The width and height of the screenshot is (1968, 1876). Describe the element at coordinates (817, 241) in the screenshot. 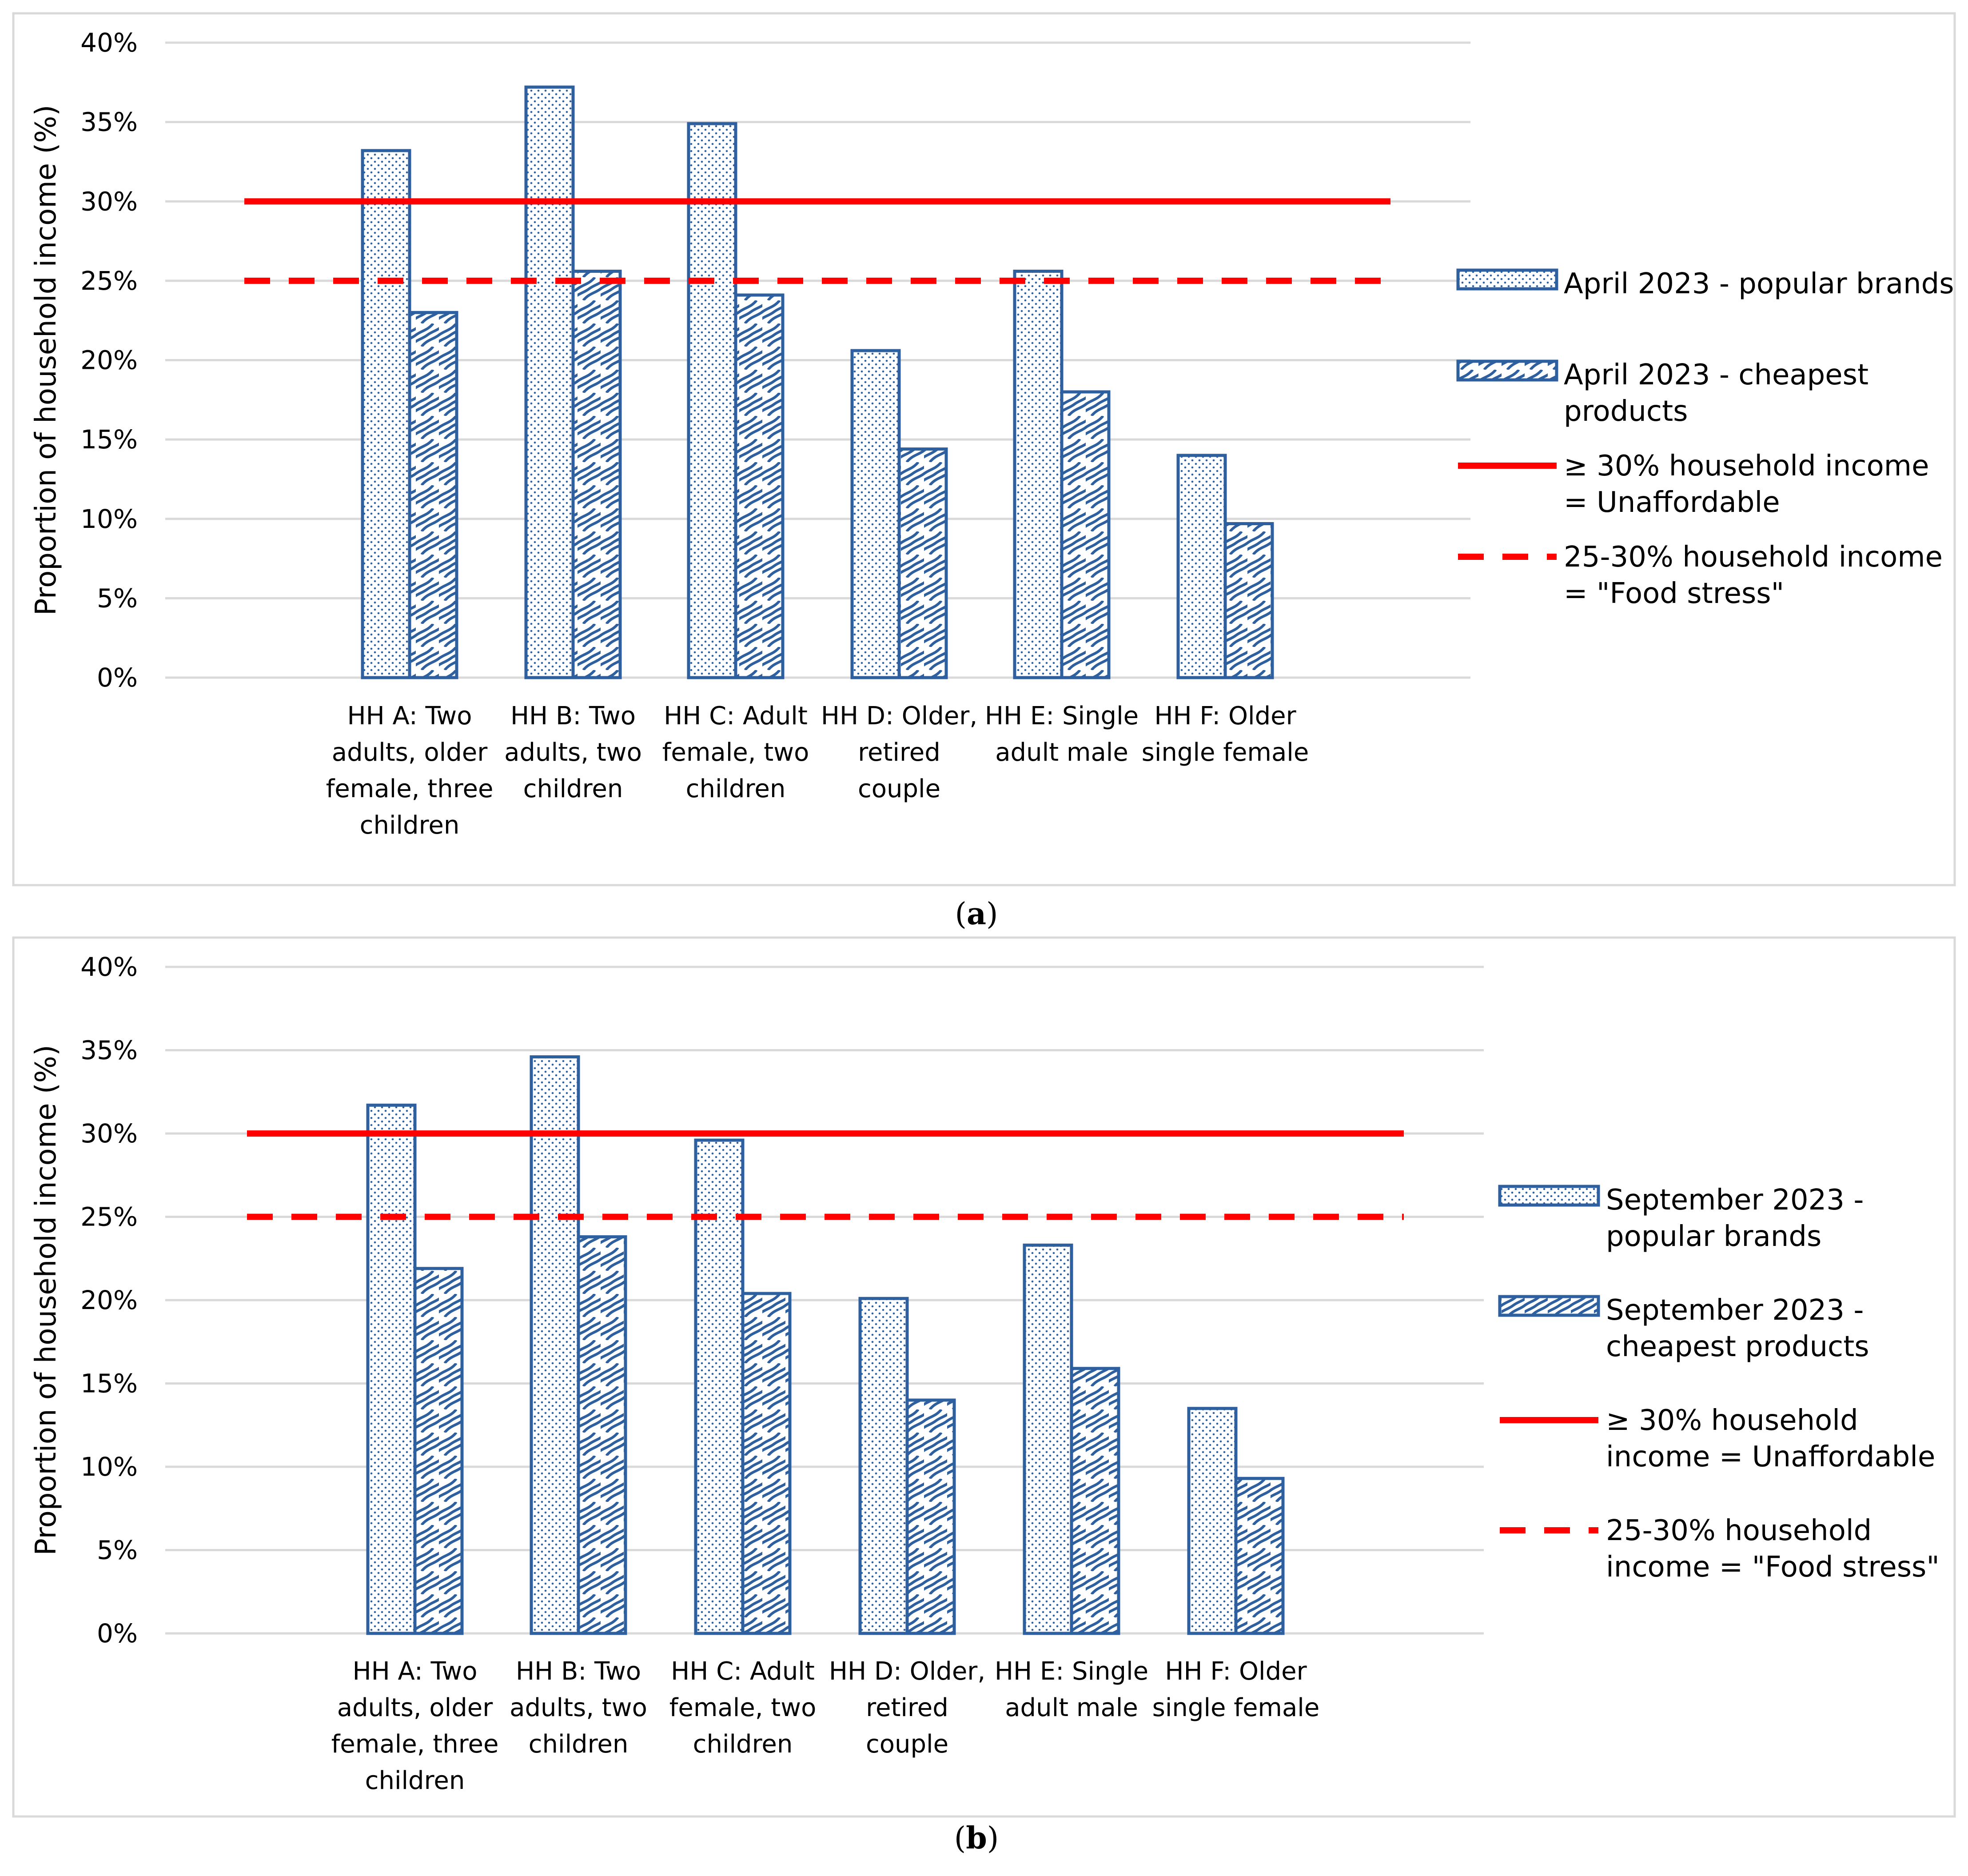

I see `chart-a-reference-lines` at that location.